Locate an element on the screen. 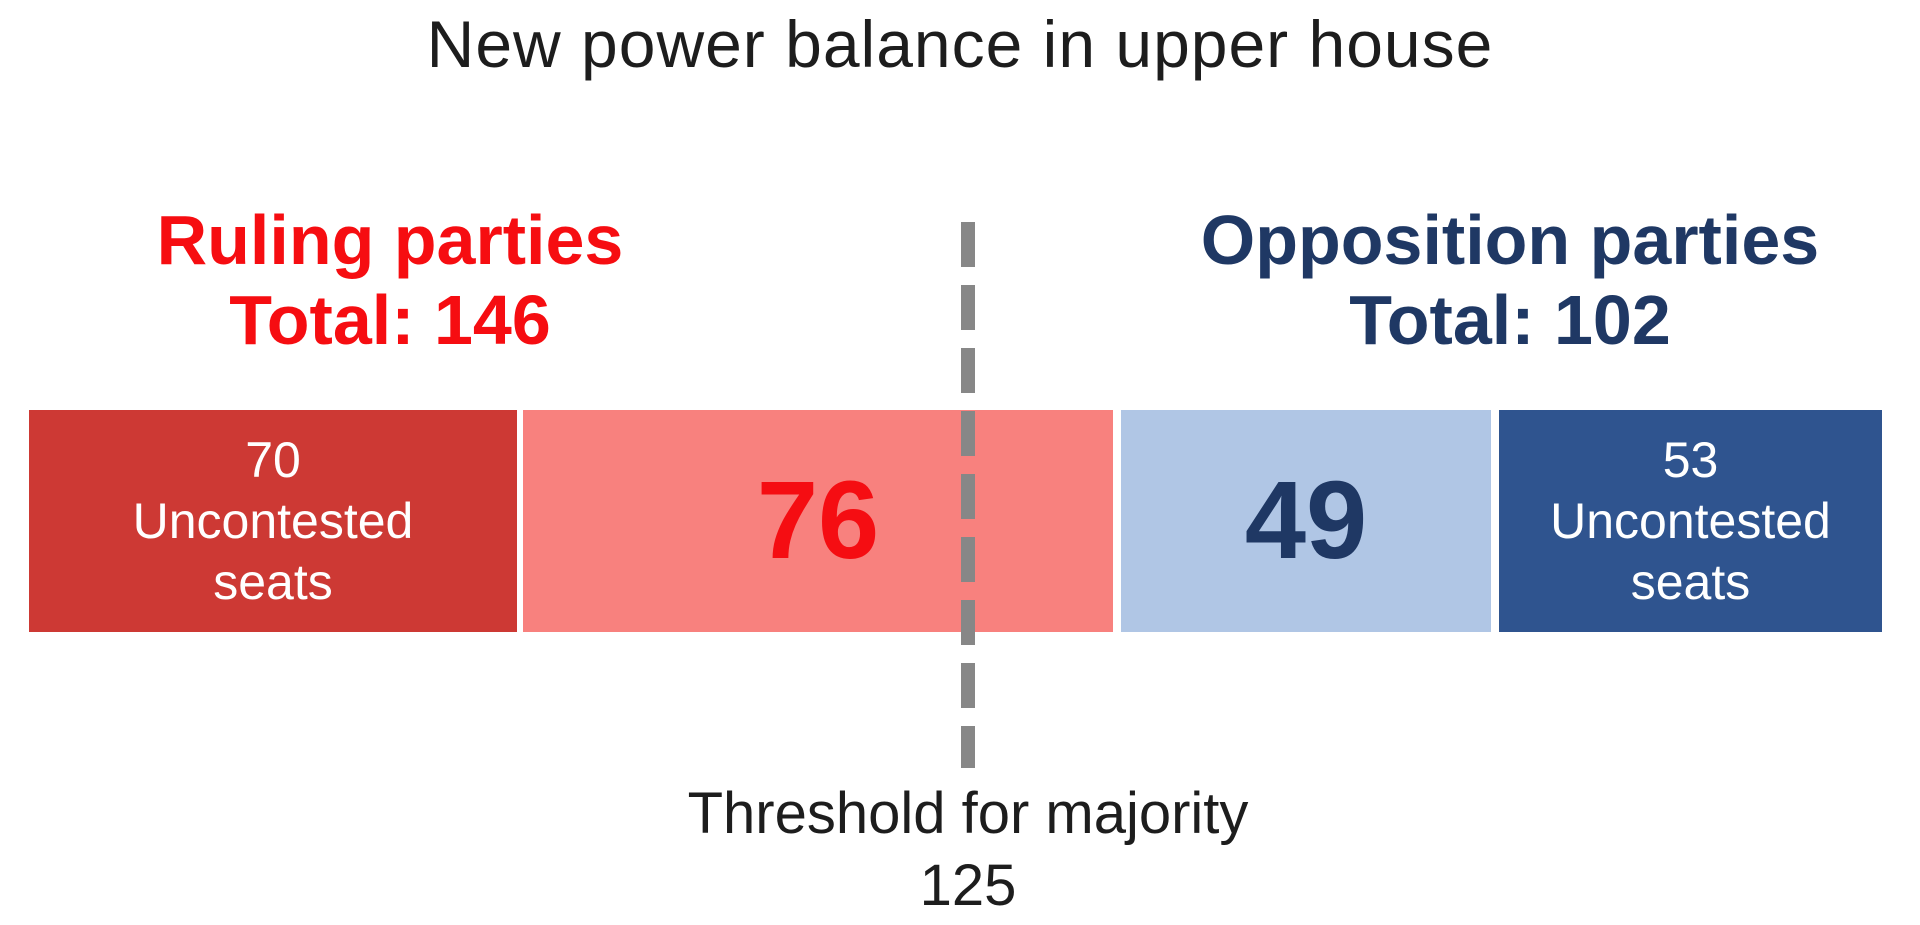  segment-ruling-uncontested: 70 Uncontested seats is located at coordinates (273, 521).